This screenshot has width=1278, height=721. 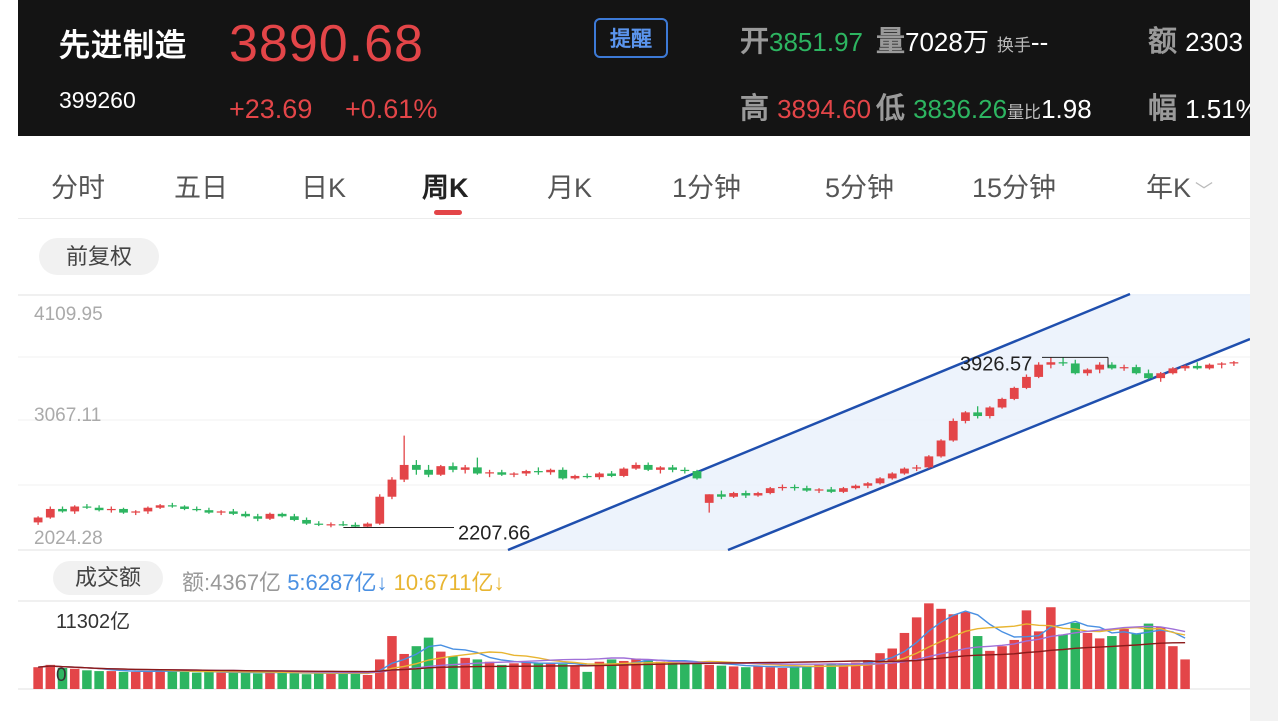 I want to click on remind-button: 提醒, so click(x=631, y=38).